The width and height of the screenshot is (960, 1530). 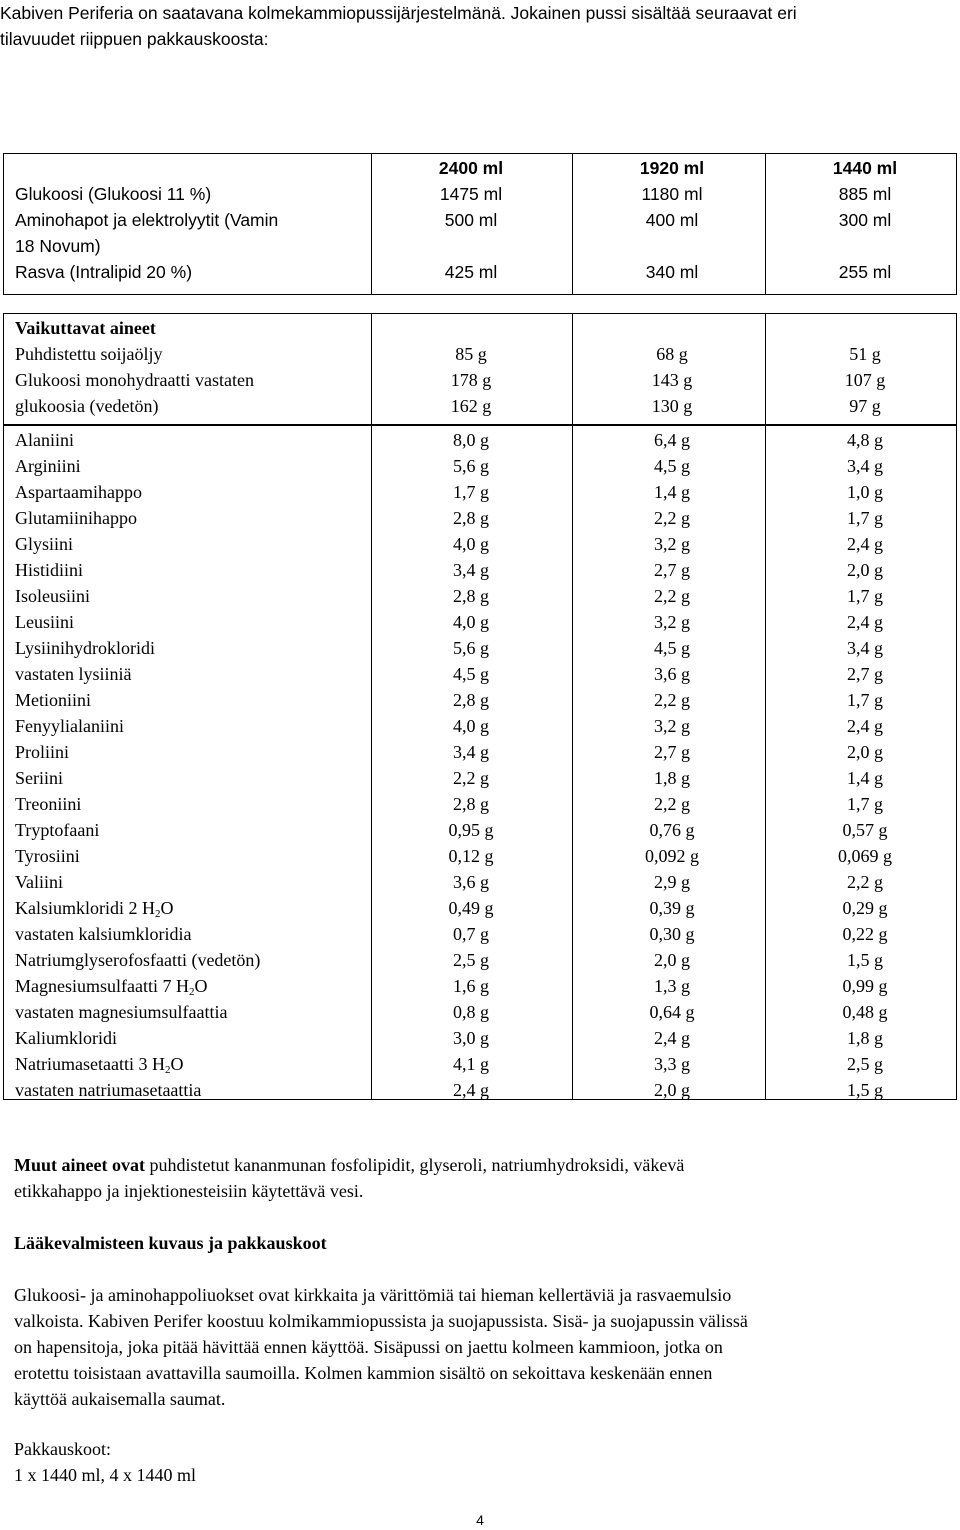 What do you see at coordinates (865, 220) in the screenshot?
I see `cell-value: 300 ml` at bounding box center [865, 220].